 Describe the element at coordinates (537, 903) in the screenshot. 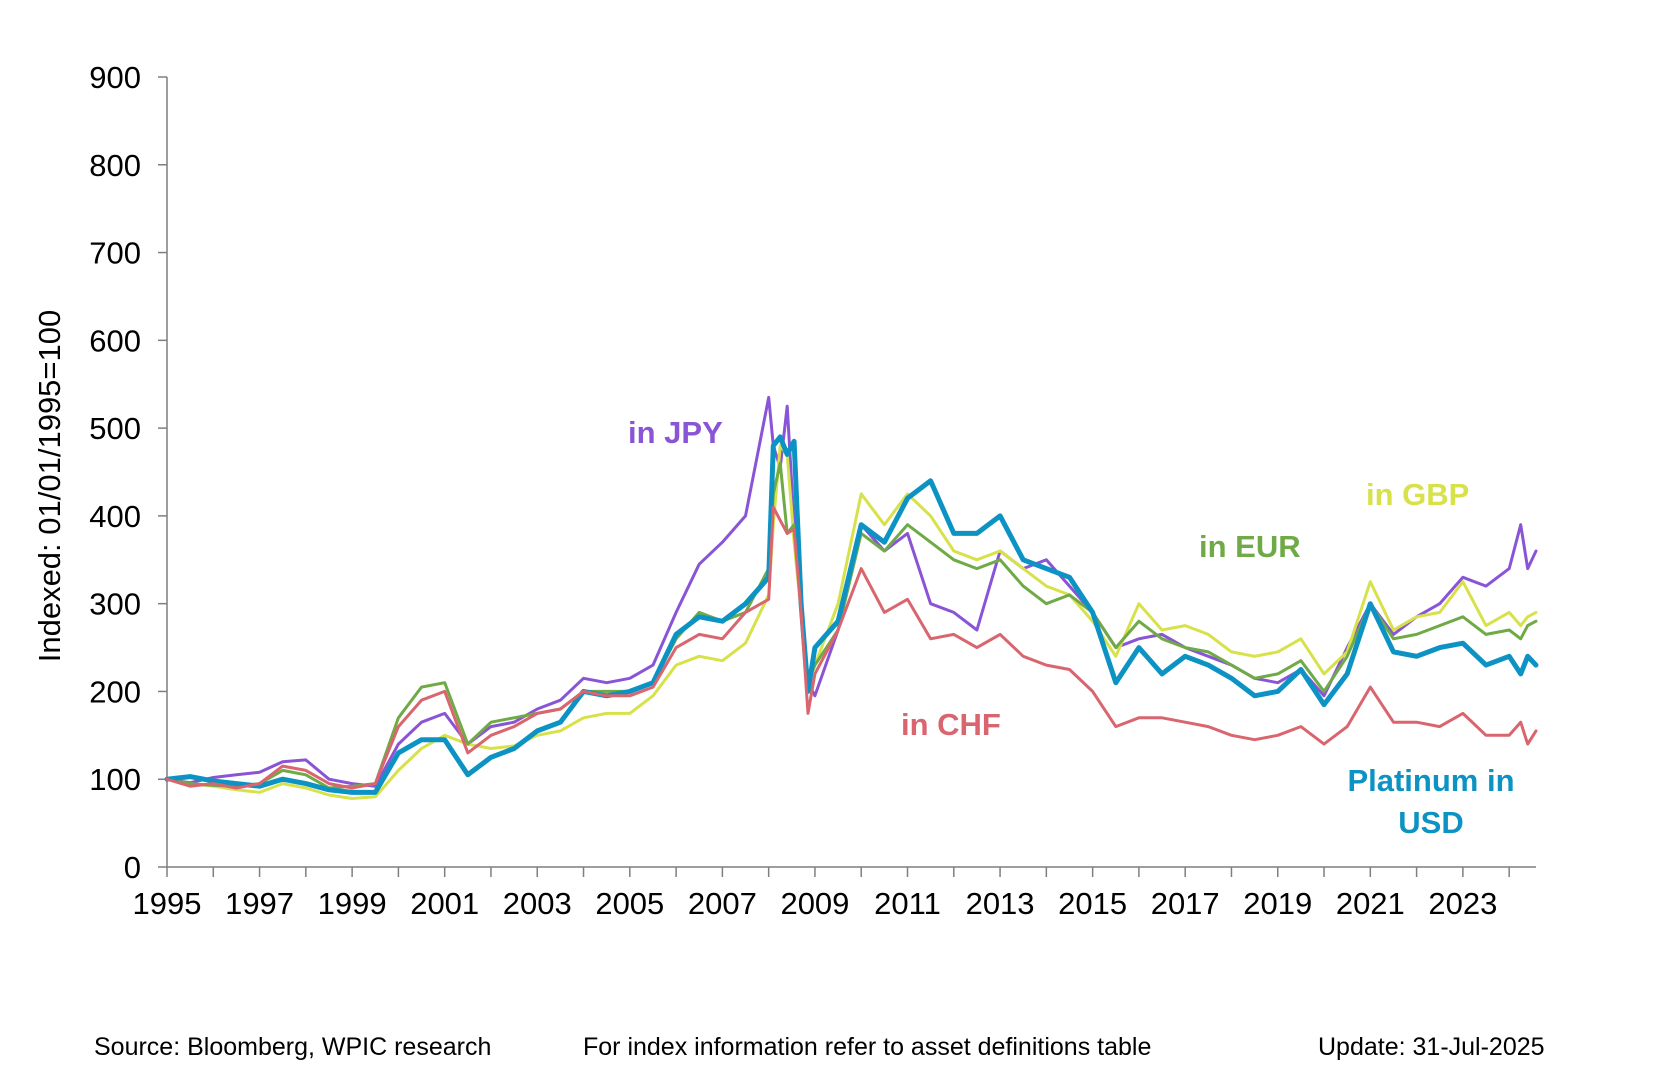

I see `x-tick-label: 2003` at that location.